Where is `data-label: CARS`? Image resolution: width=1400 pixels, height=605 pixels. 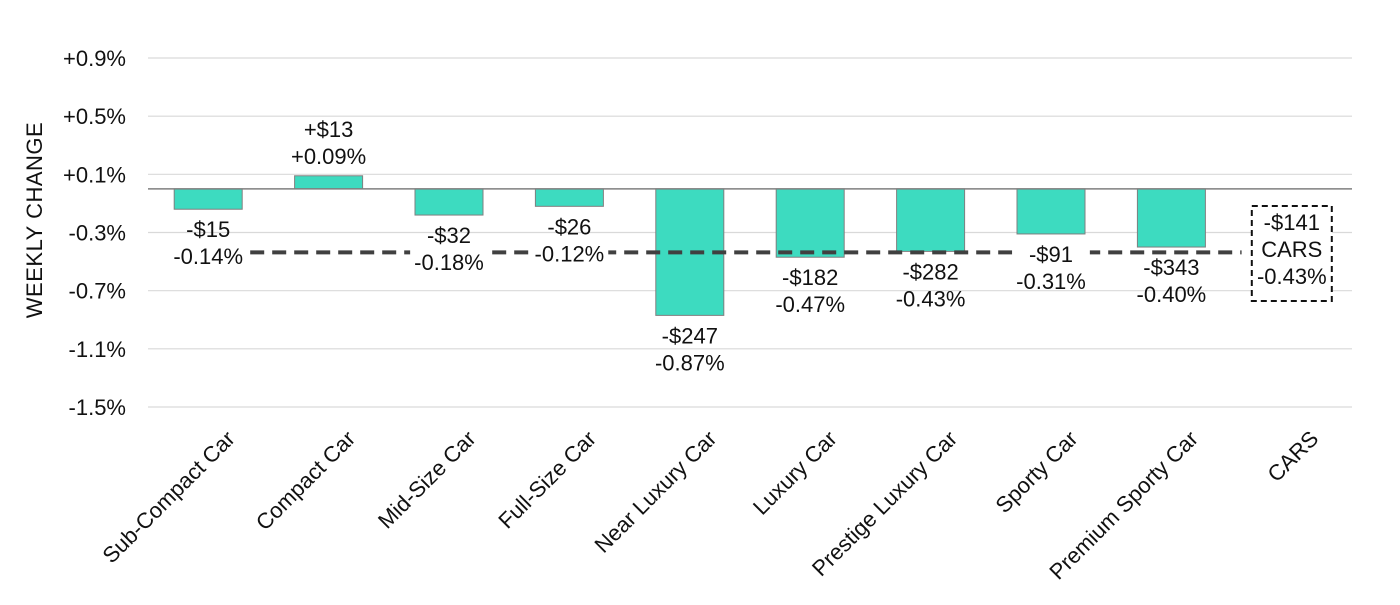 data-label: CARS is located at coordinates (1291, 249).